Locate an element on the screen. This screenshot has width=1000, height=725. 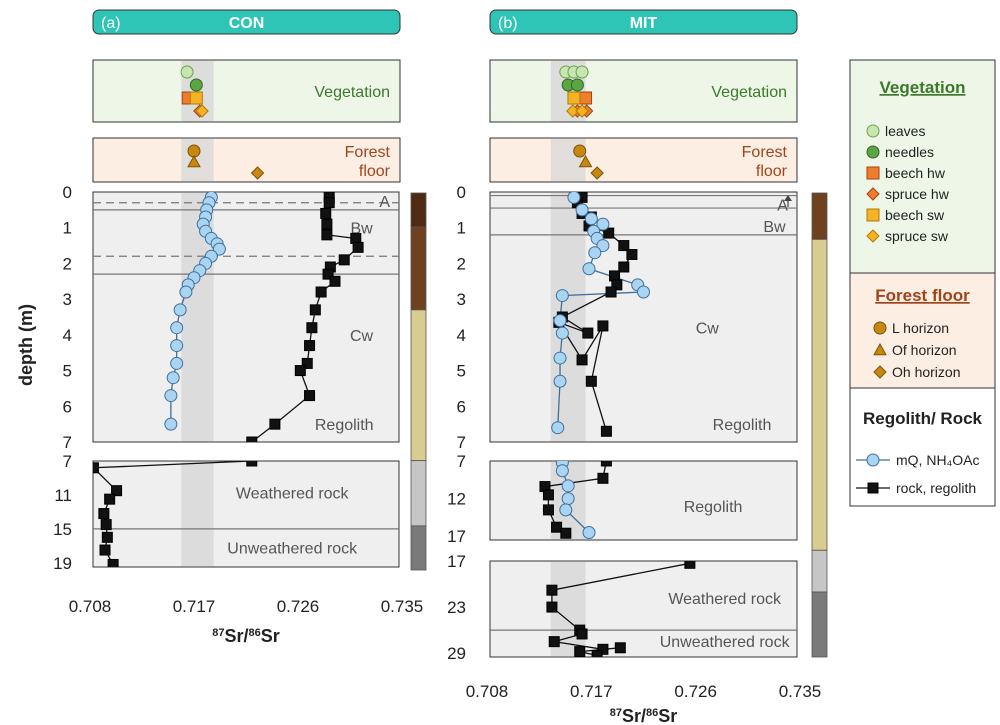
y-tick-label: 3 is located at coordinates (67, 299).